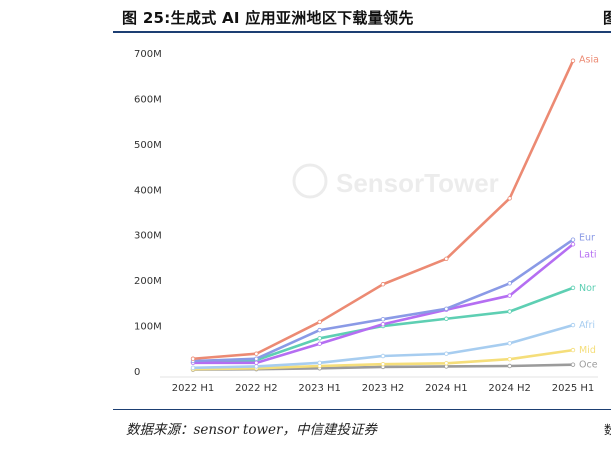 The image size is (611, 449). Describe the element at coordinates (417, 183) in the screenshot. I see `watermark-text: SensorTower` at that location.